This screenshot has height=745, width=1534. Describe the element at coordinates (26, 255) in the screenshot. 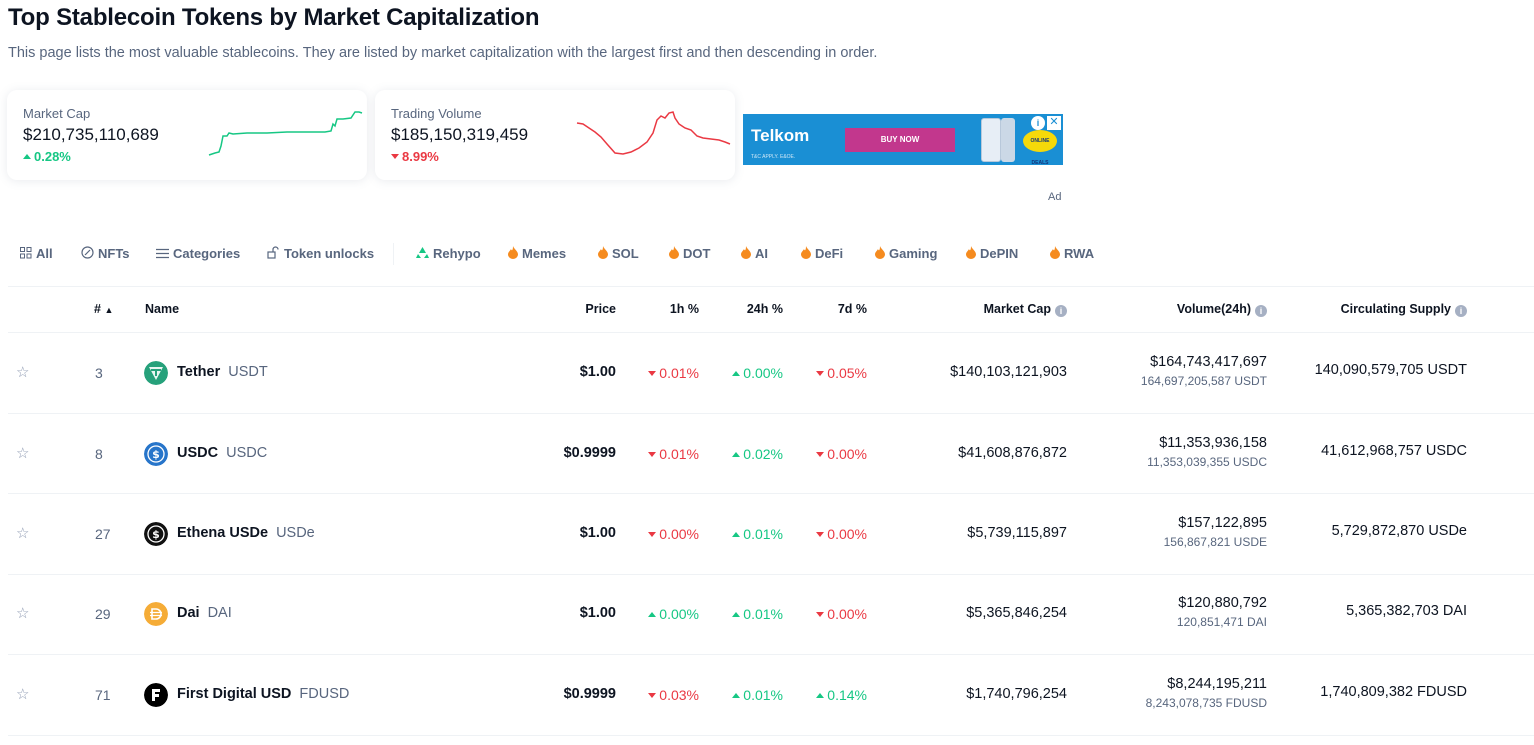

I see `grid-icon` at that location.